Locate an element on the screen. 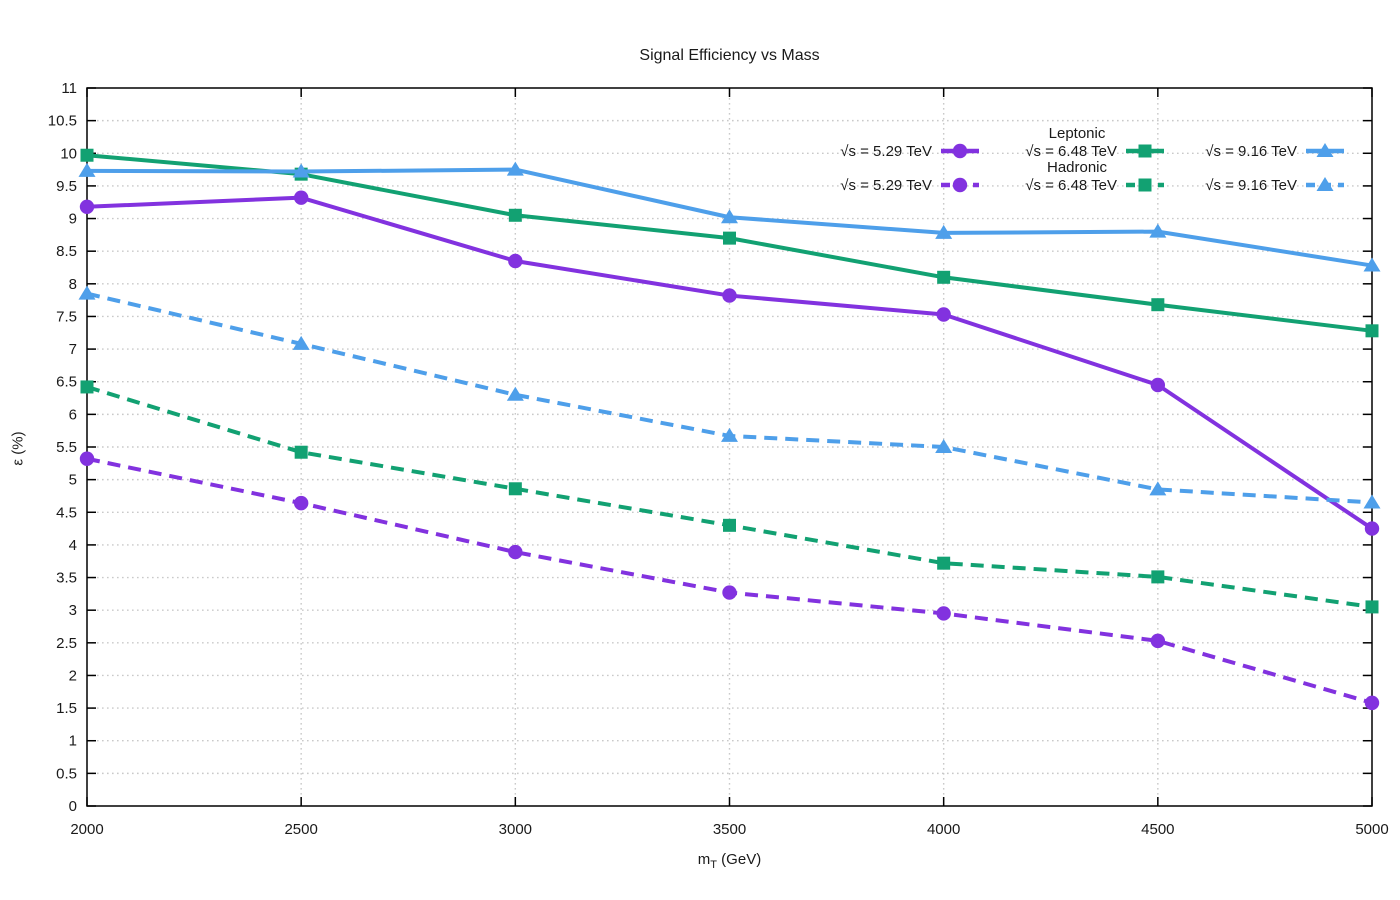  tick-label: 6.5 is located at coordinates (66, 382).